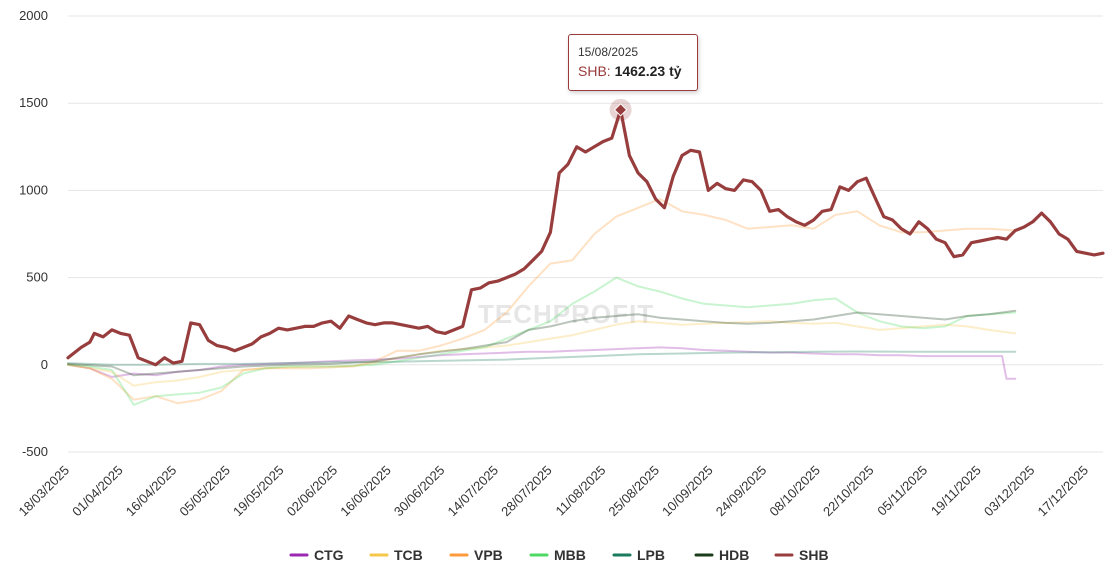  I want to click on series-line-hdb, so click(542, 343).